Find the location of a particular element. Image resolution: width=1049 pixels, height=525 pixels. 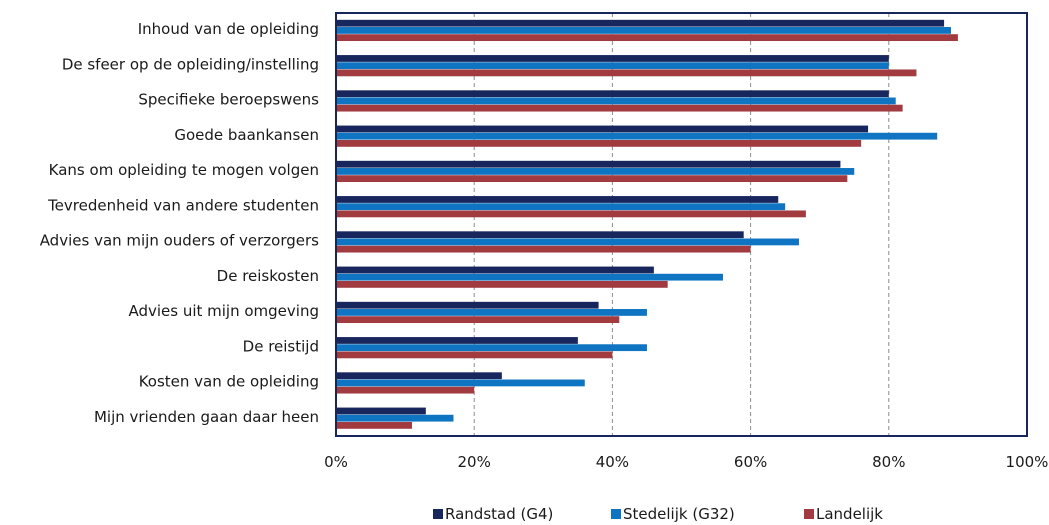

legend-label: Randstad (G4) is located at coordinates (499, 514).